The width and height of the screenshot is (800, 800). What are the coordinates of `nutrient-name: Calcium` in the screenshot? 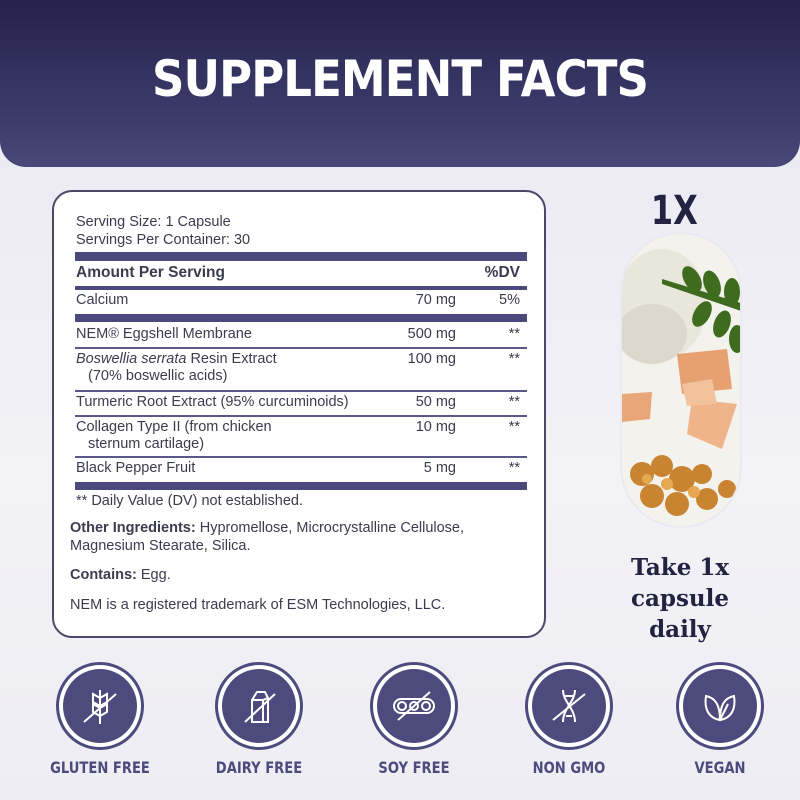 It's located at (102, 300).